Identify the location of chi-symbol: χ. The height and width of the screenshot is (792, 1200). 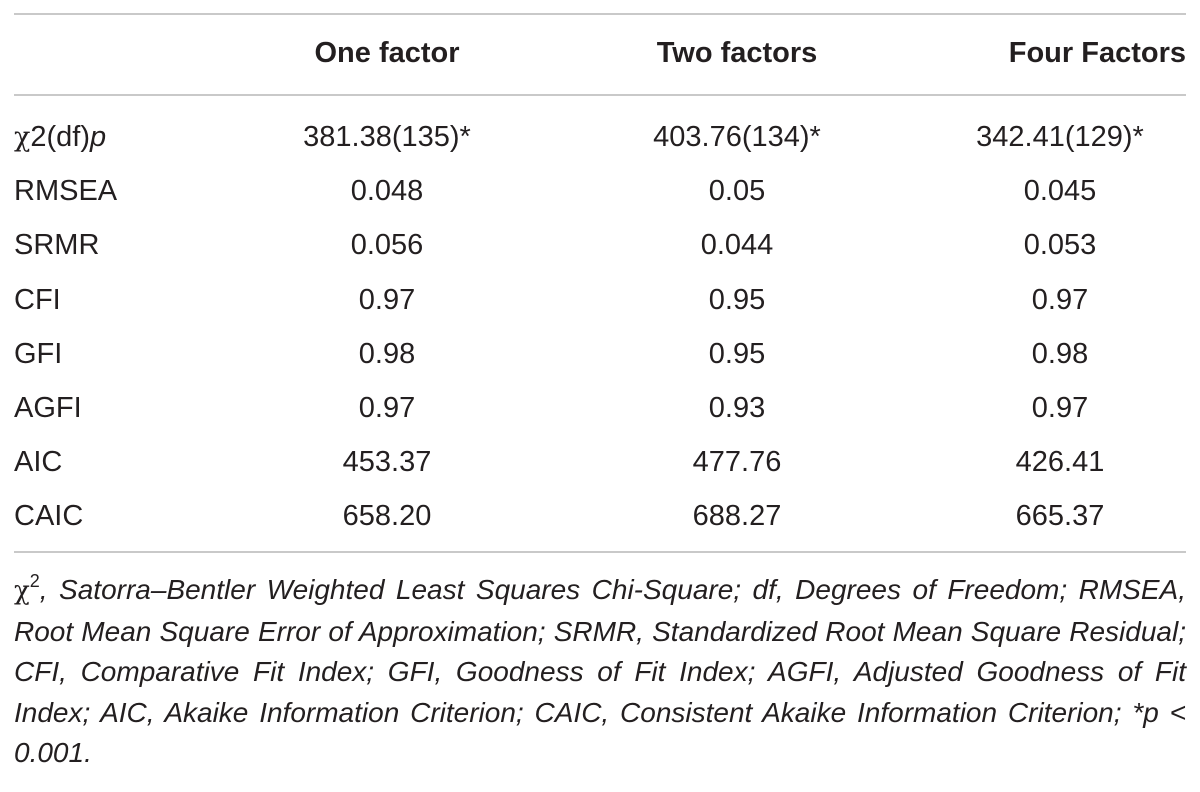
(22, 137).